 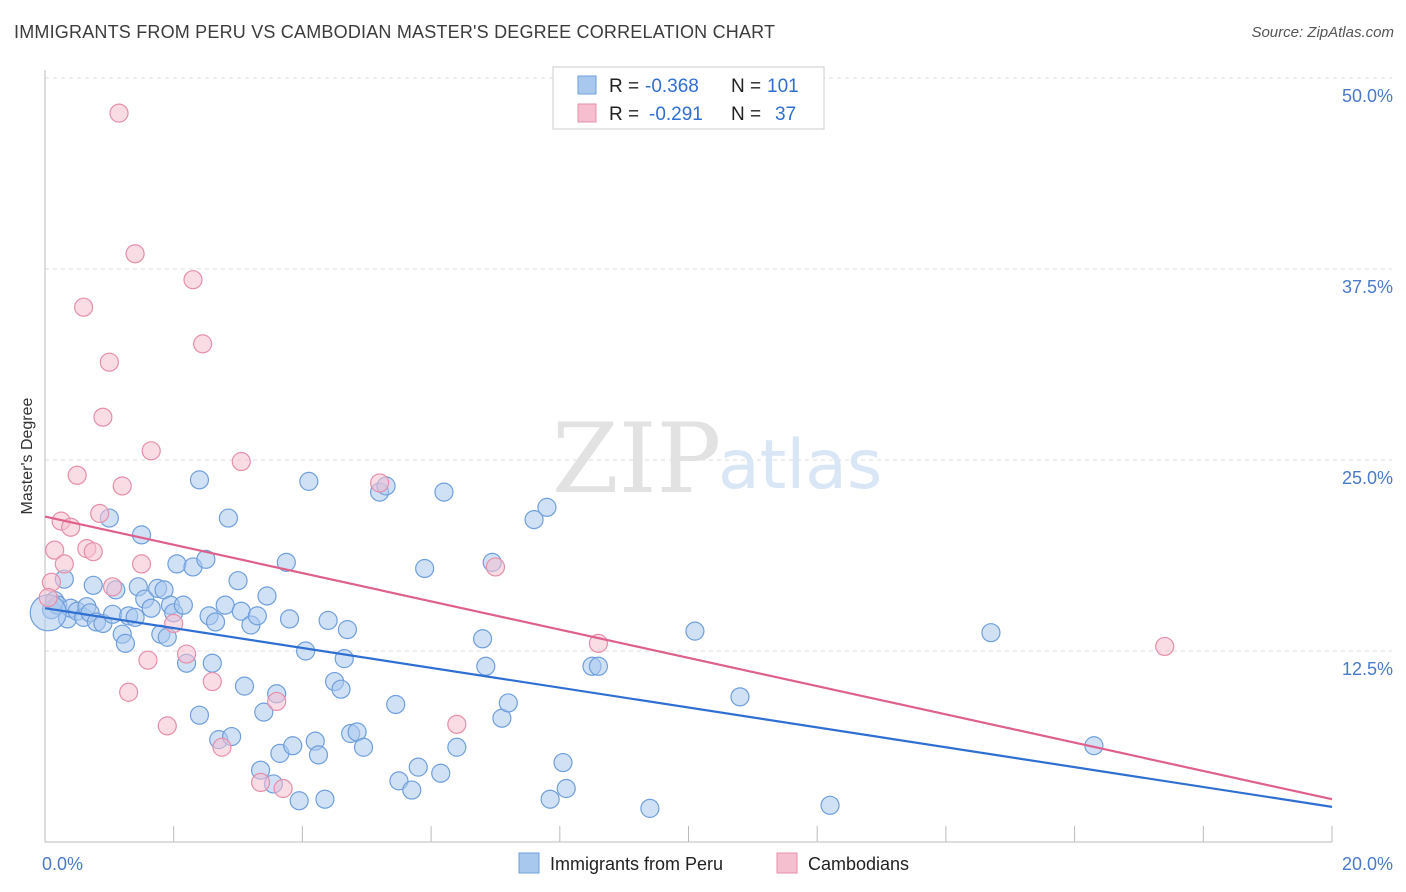 I want to click on legend-n-label-cambodians: N =, so click(x=746, y=114).